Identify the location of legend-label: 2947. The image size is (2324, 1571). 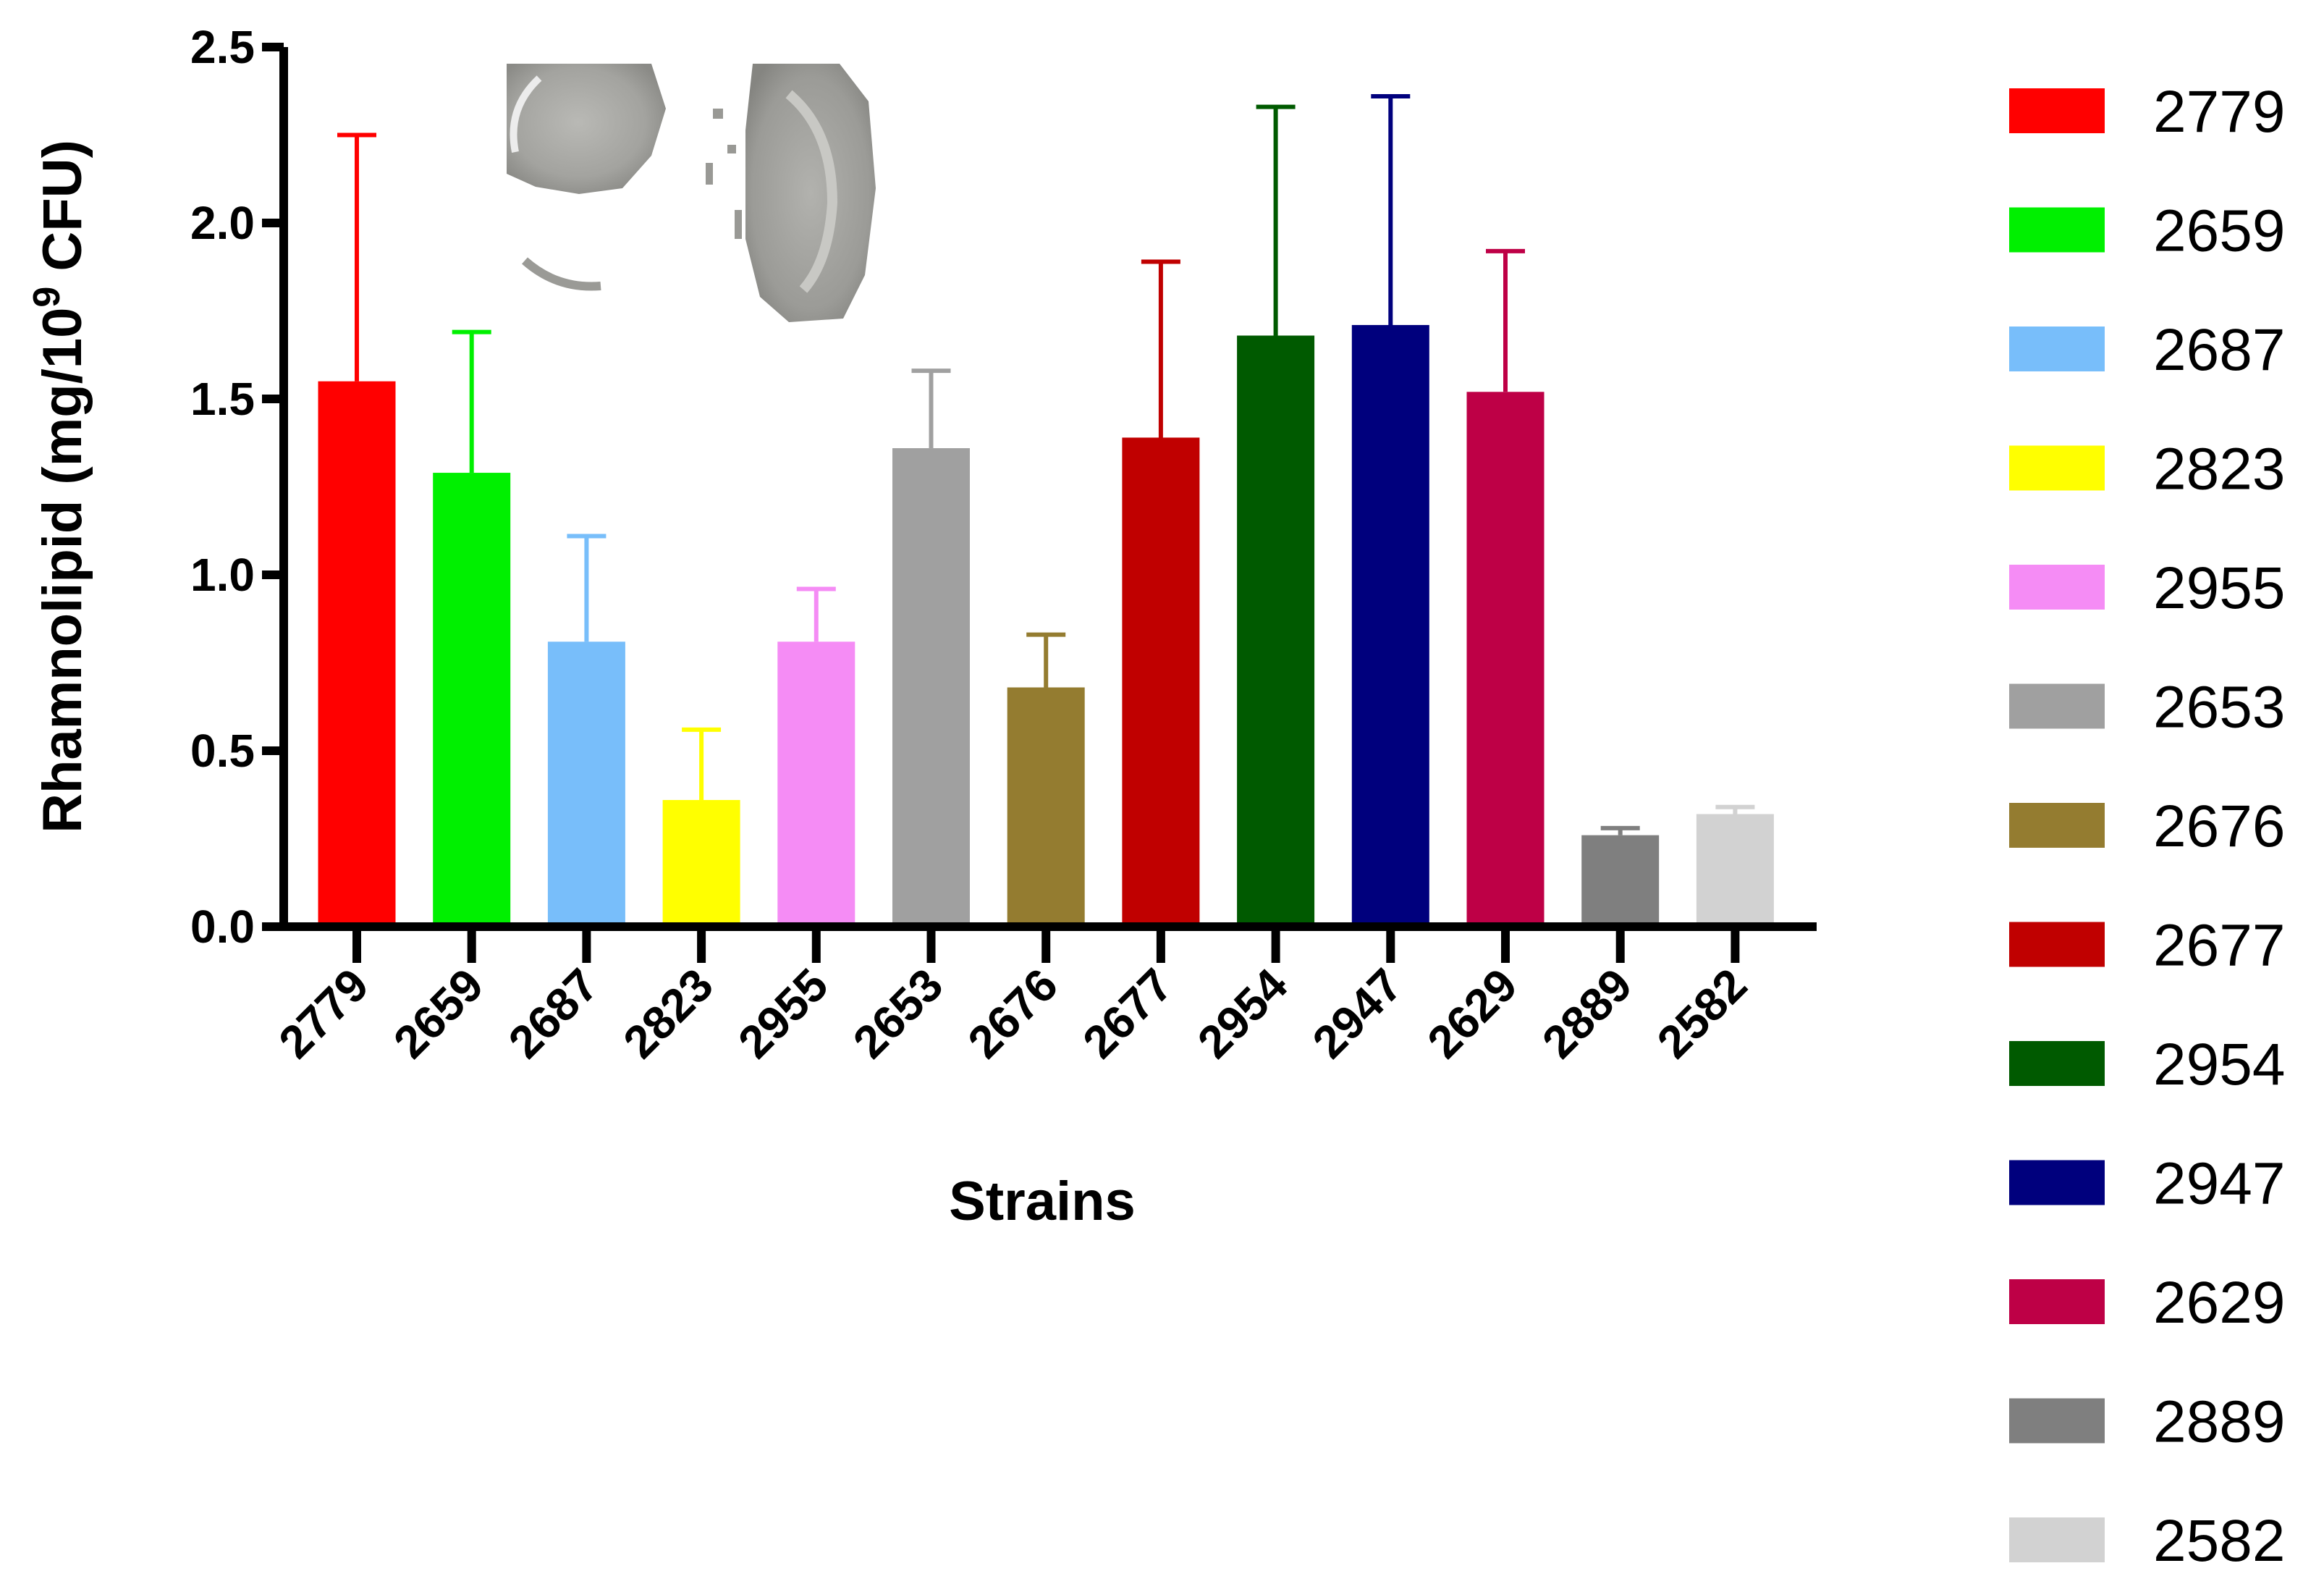
(2219, 1184).